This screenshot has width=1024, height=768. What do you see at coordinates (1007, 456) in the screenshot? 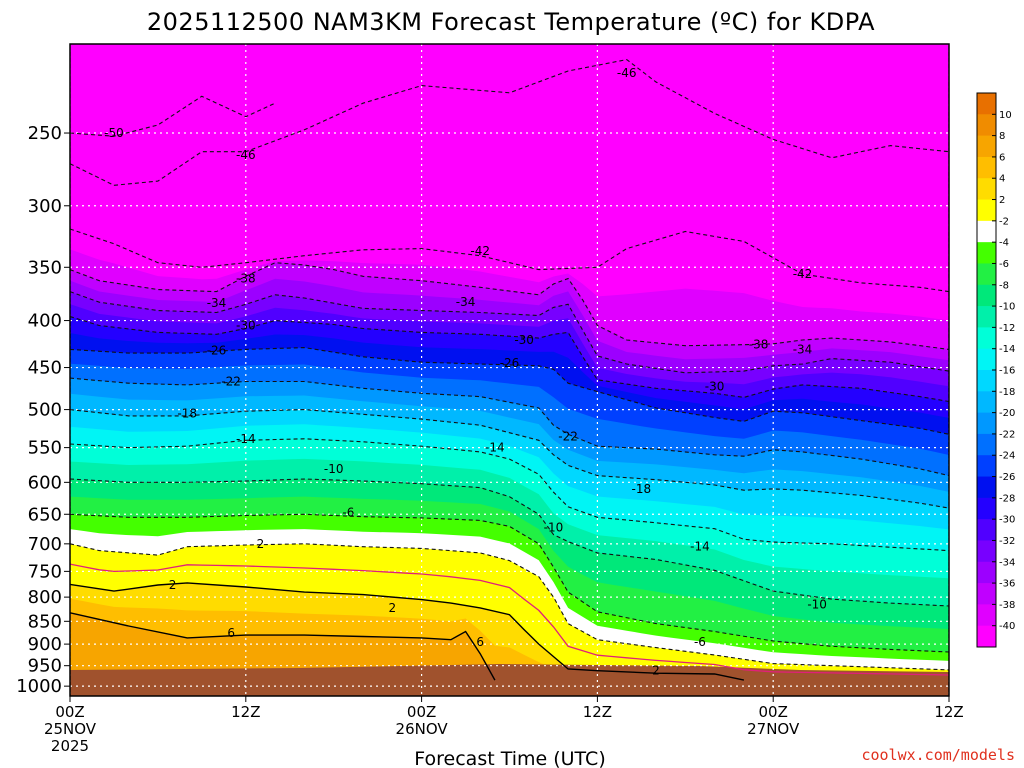
I see `colorbar-label: -24` at bounding box center [1007, 456].